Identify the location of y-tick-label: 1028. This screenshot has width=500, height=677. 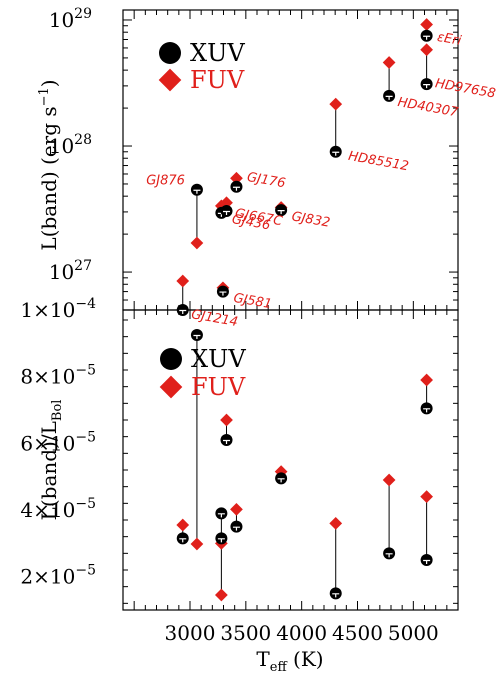
(70, 145).